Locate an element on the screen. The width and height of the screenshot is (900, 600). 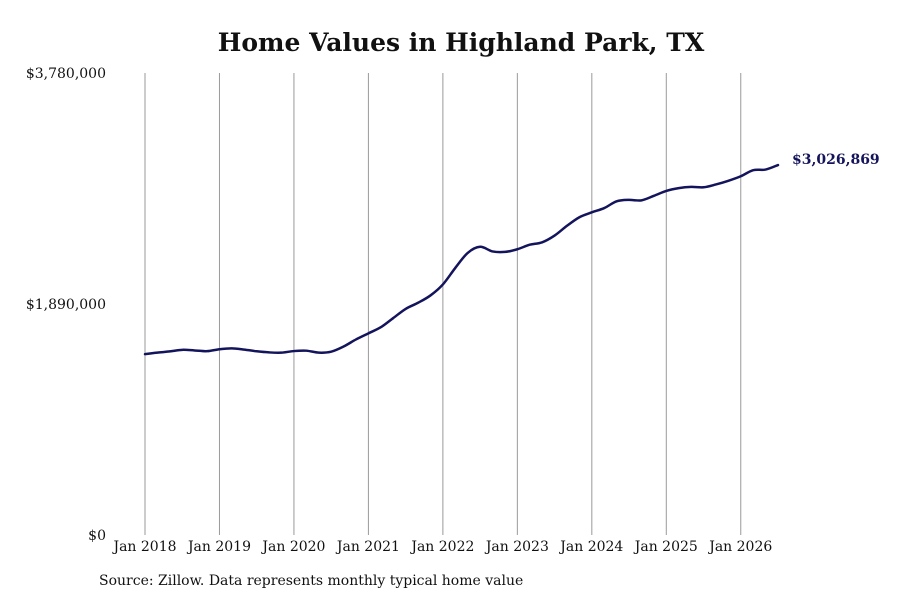
y-axis-tick-labels: $0 $1,890,000 $3,780,000 is located at coordinates (66, 305).